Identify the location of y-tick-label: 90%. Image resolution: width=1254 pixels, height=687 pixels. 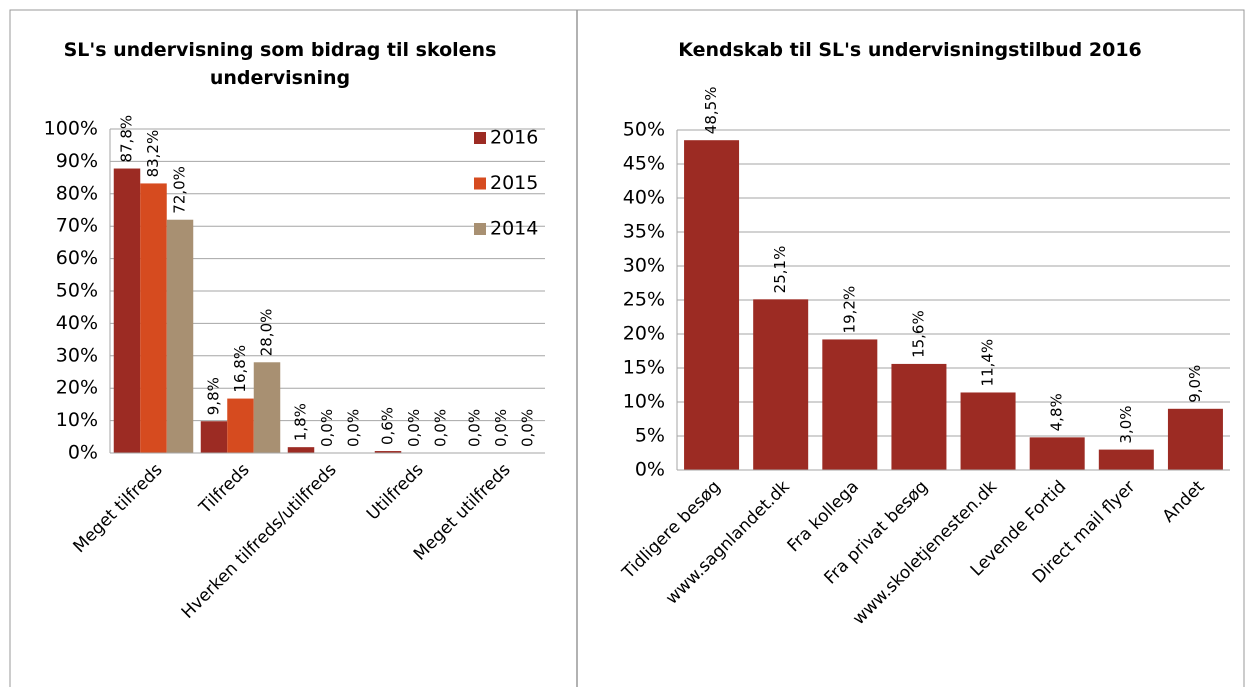
(77, 161).